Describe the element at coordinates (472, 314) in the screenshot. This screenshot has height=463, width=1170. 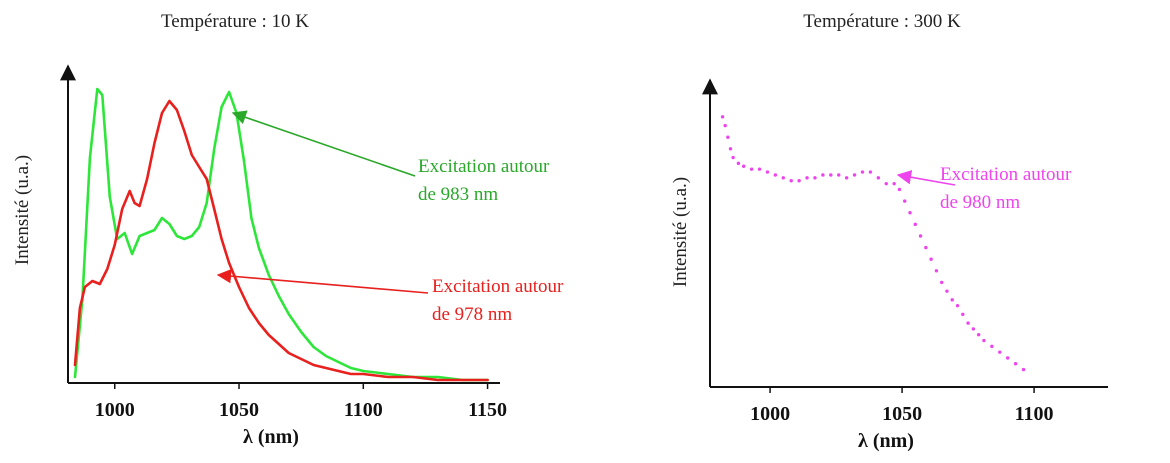
I see `annotation-text: de 978 nm` at that location.